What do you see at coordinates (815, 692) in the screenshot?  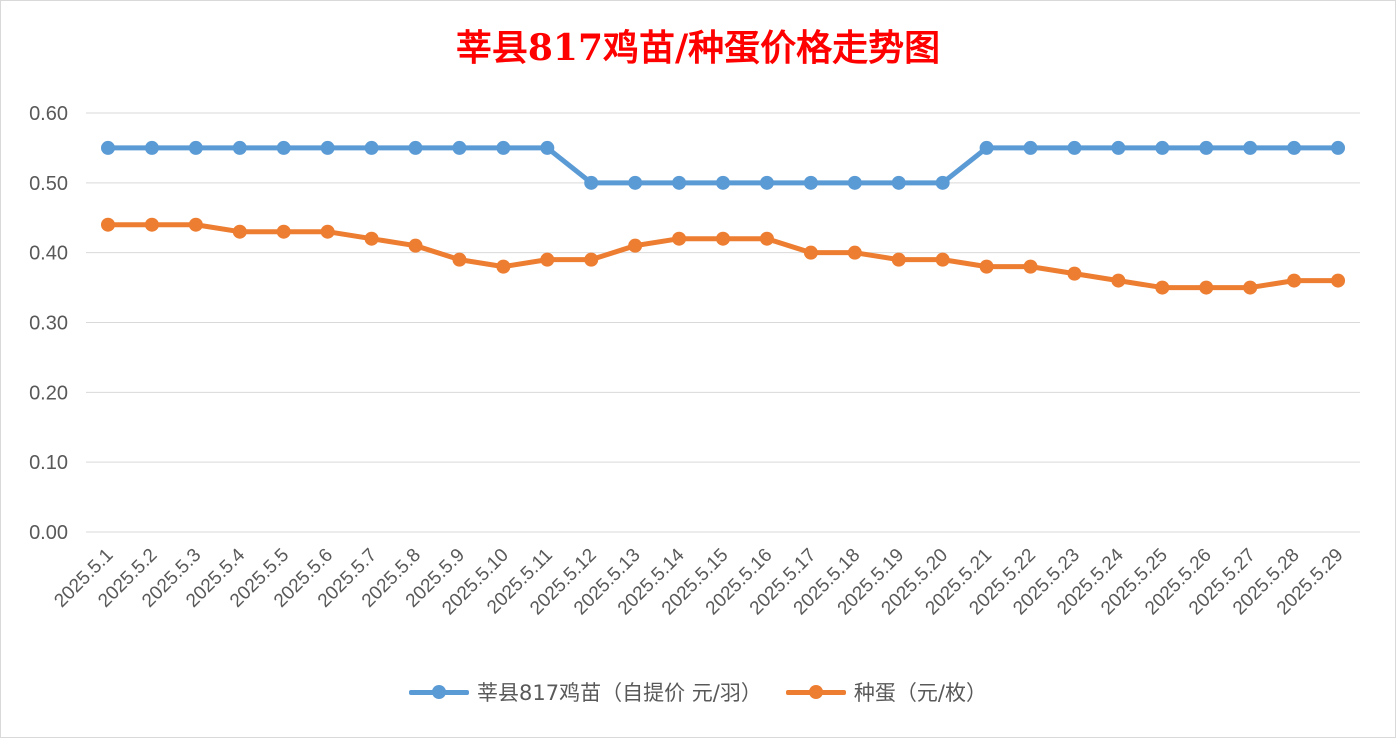 I see `legend-swatch-egg` at bounding box center [815, 692].